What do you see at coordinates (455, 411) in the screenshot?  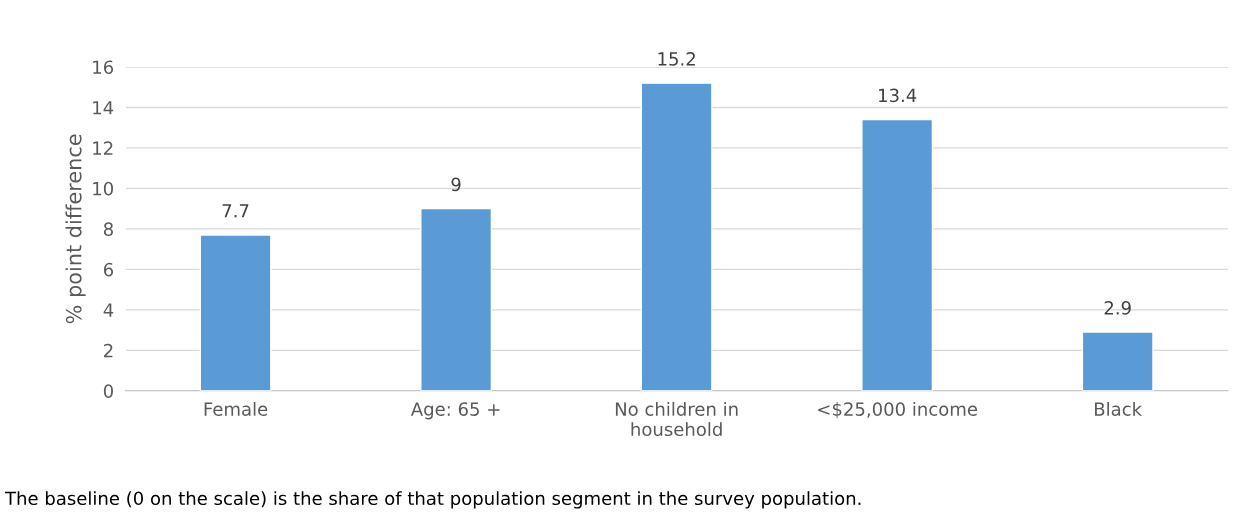 I see `x-tick-label: Age: 65 +` at bounding box center [455, 411].